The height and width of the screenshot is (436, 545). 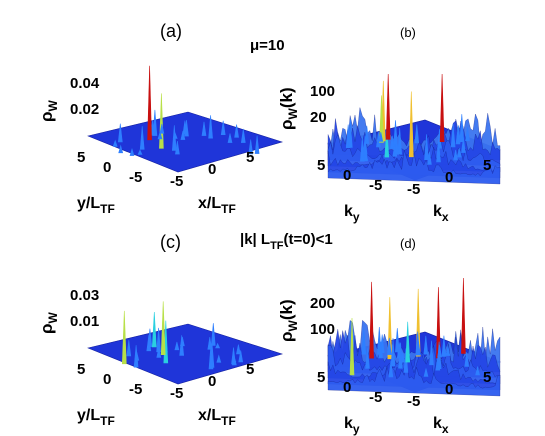 What do you see at coordinates (85, 83) in the screenshot?
I see `z-tick-label: 0.04` at bounding box center [85, 83].